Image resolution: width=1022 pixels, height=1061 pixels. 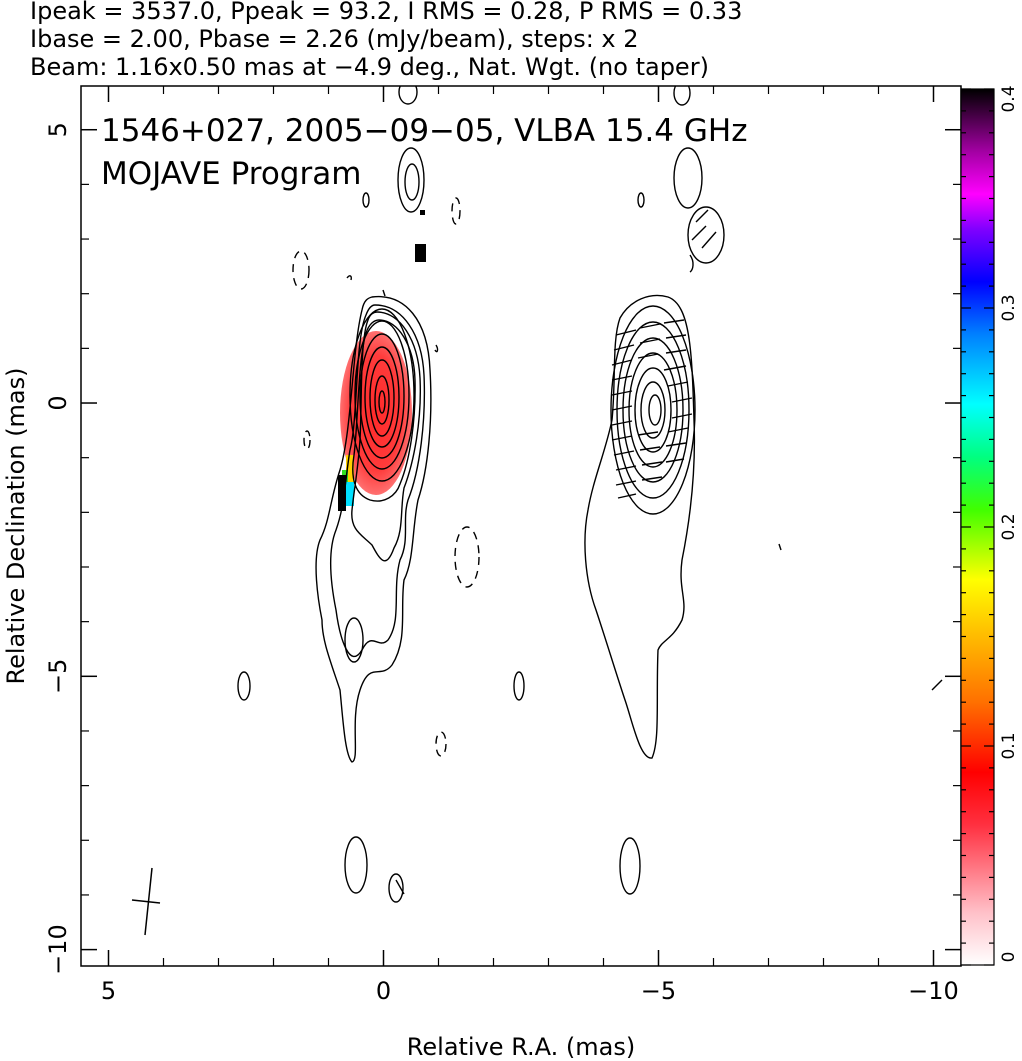 I want to click on colorbar-ticks, so click(x=977, y=527).